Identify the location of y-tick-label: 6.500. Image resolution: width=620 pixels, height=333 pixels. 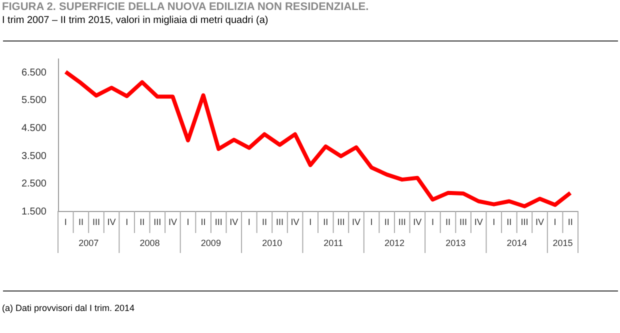
(34, 72).